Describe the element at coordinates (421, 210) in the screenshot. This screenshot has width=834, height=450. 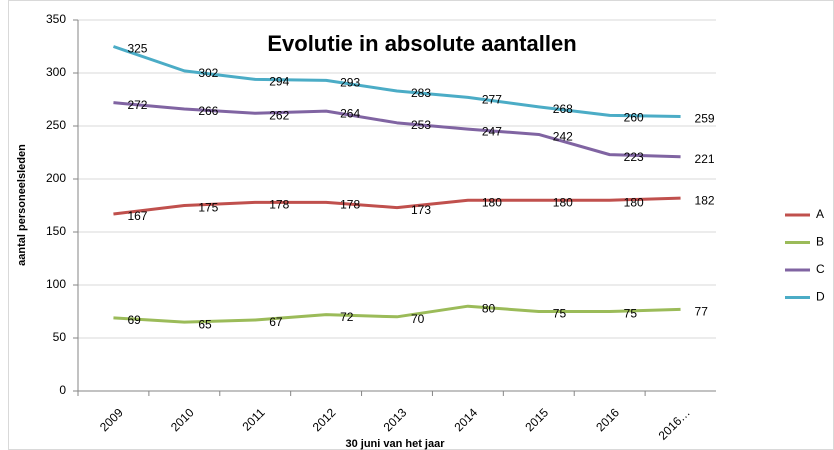
I see `data-label: 173` at that location.